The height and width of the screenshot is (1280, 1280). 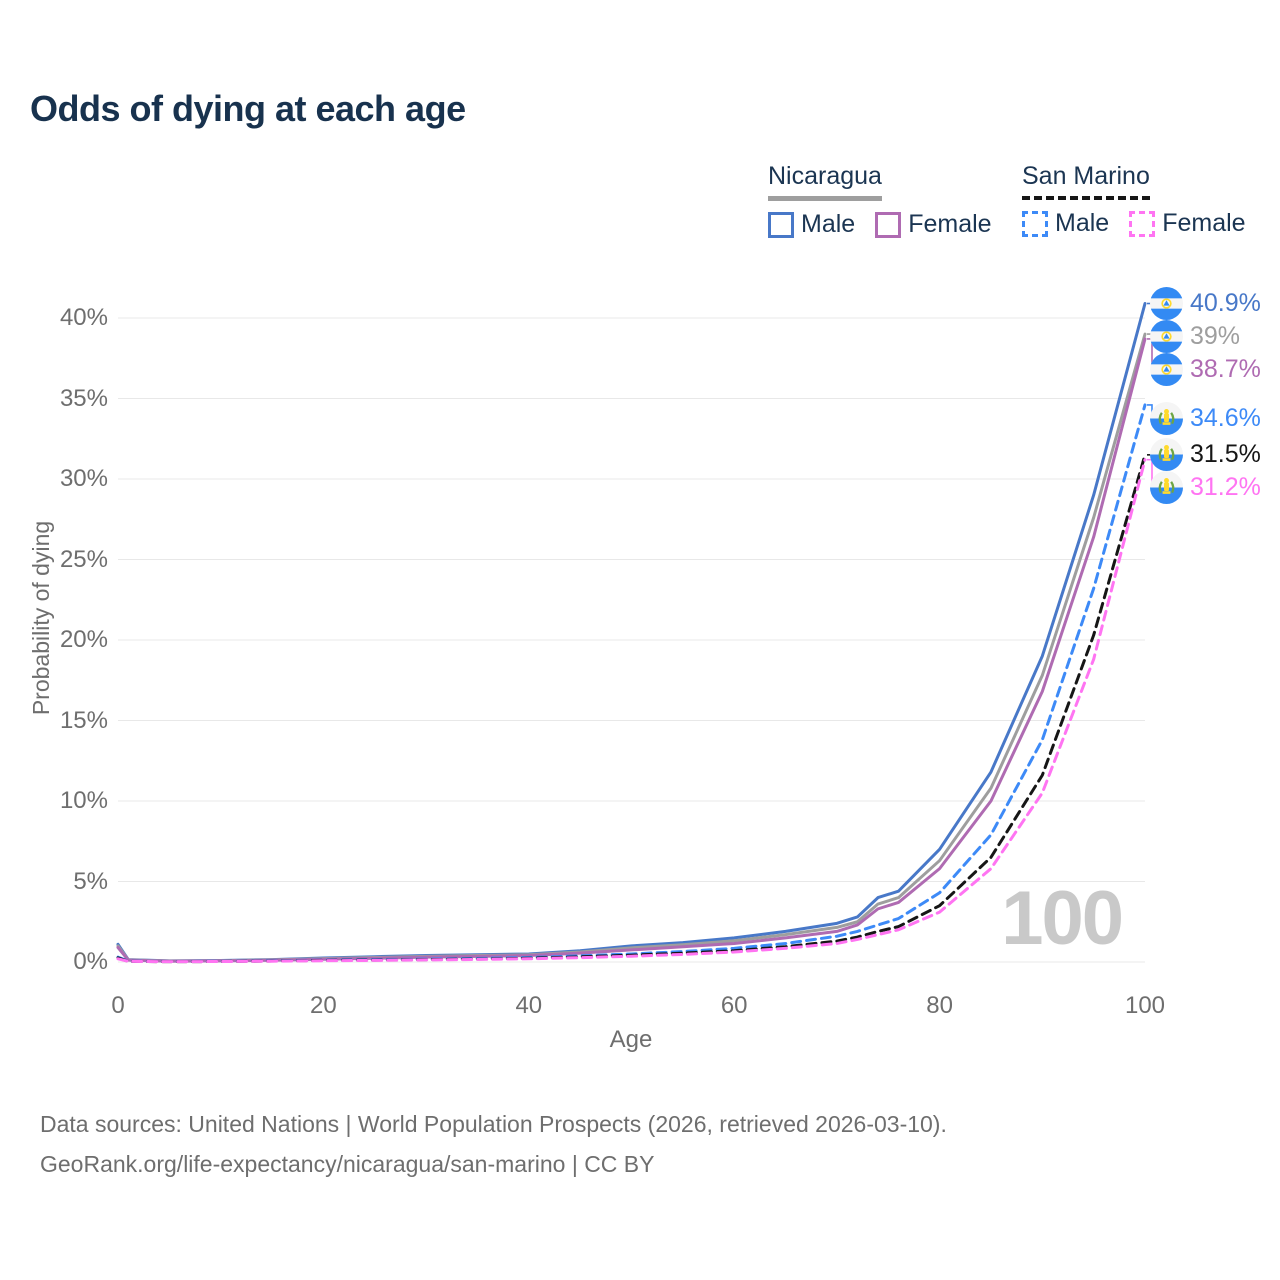 I want to click on end-label-nicaragua-both-sexes: 39%, so click(x=1195, y=337).